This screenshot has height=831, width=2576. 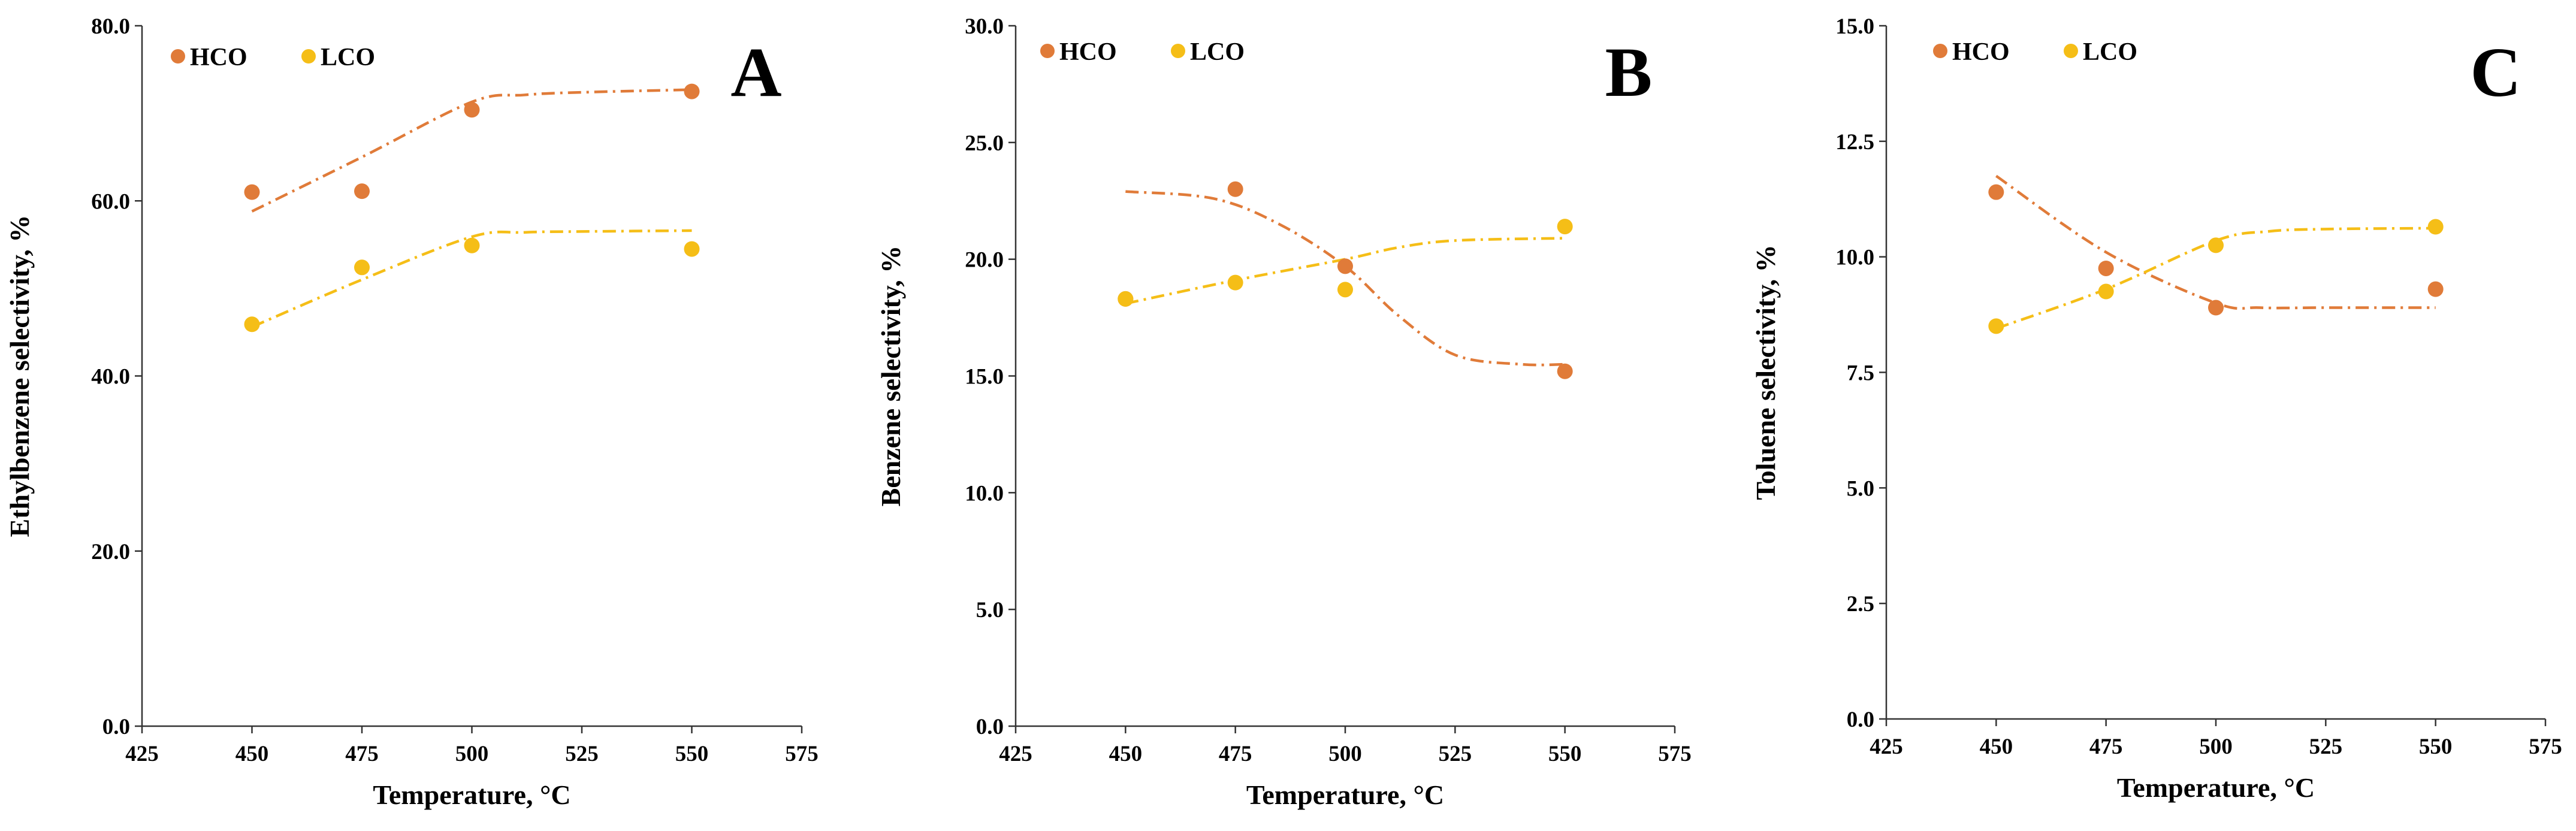 I want to click on panel-letter: B, so click(x=1629, y=72).